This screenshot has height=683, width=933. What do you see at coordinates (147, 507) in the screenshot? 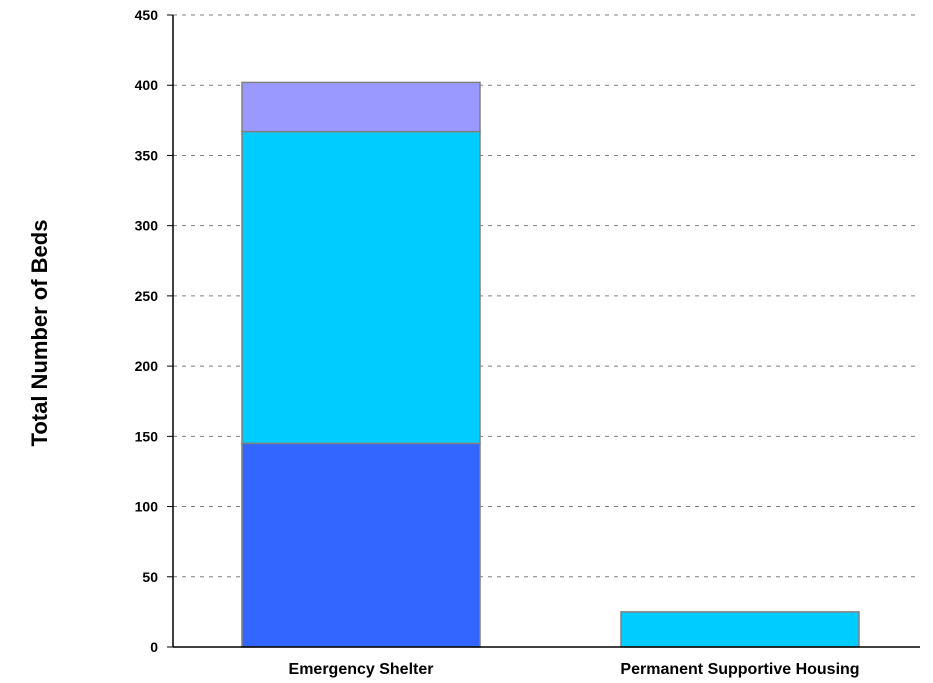
I see `y-tick-label: 100` at bounding box center [147, 507].